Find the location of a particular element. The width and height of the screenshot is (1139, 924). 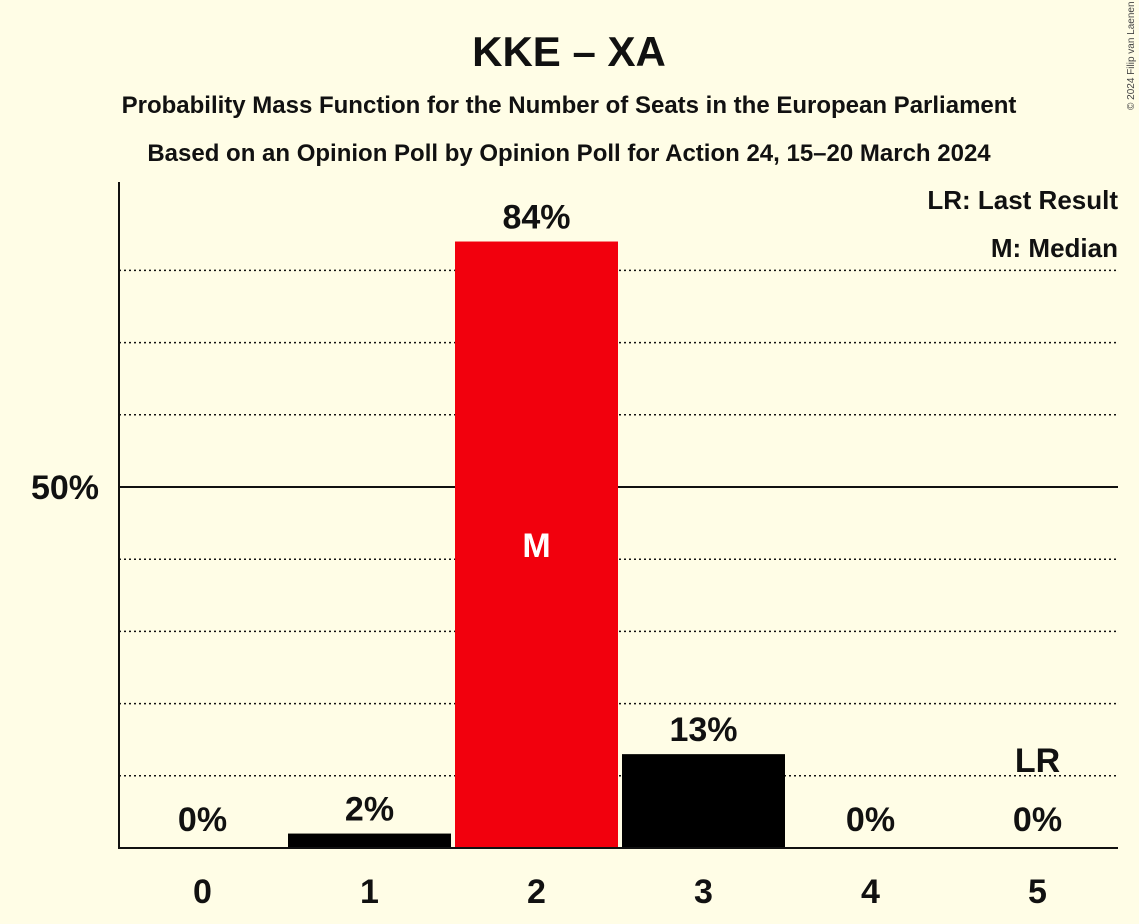

last-result-marker: LR is located at coordinates (1037, 761).